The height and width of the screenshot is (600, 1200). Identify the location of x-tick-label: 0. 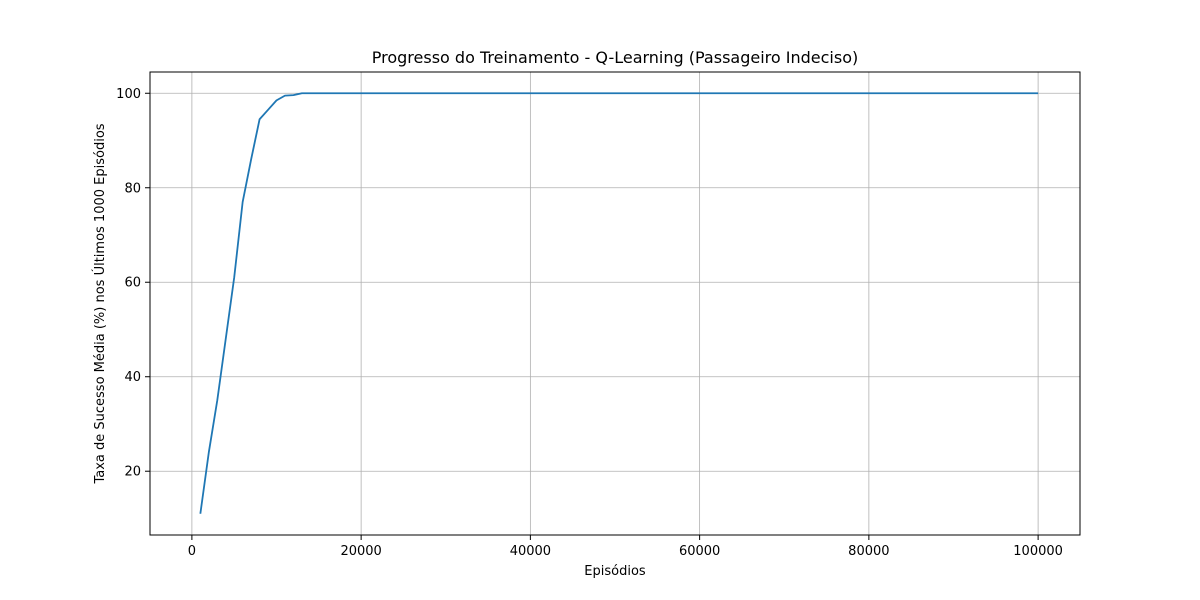
(192, 551).